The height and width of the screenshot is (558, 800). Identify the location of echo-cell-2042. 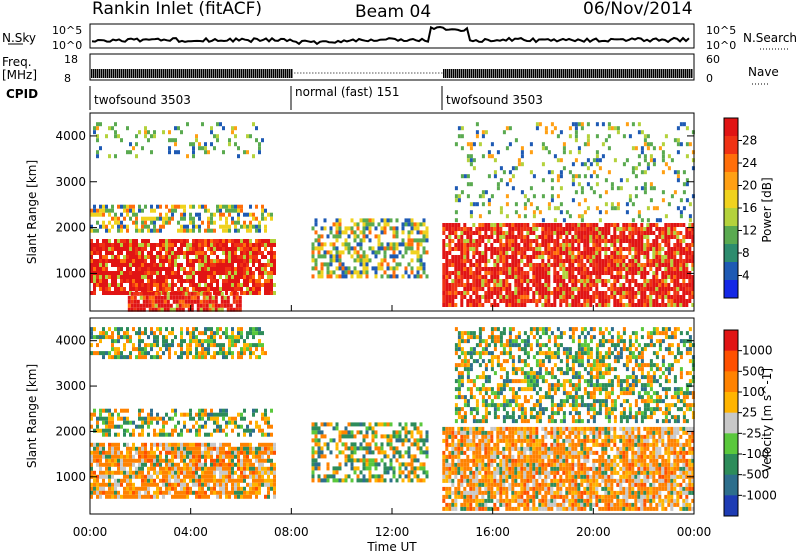
(521, 273).